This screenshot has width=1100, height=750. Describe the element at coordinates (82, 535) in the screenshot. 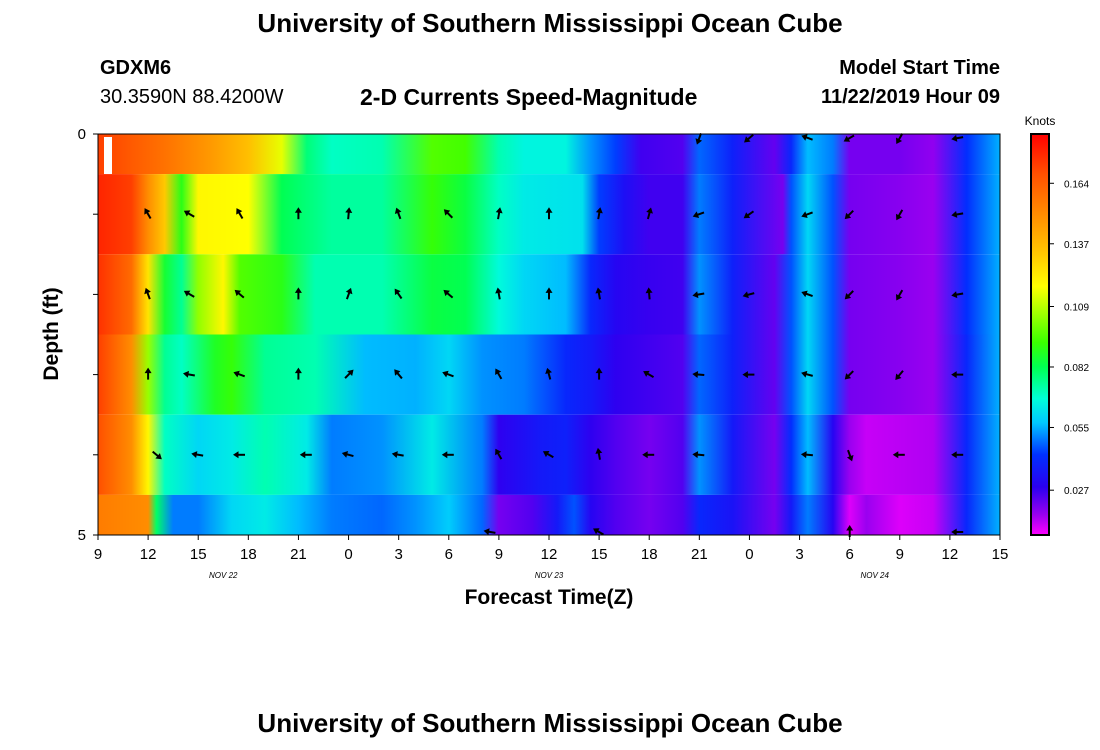

I see `y-tick-label: 5` at that location.